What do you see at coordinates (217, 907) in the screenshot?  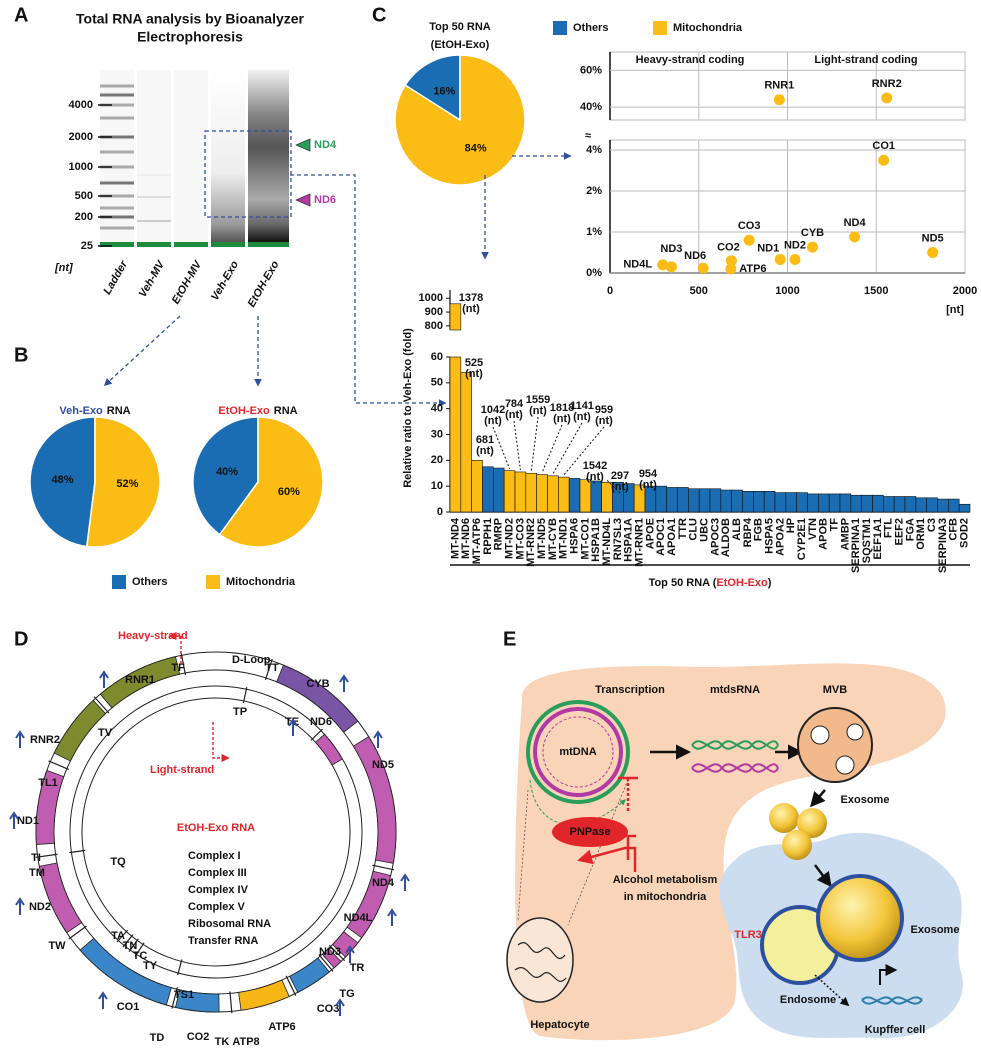 I see `map-list-item: Complex V` at bounding box center [217, 907].